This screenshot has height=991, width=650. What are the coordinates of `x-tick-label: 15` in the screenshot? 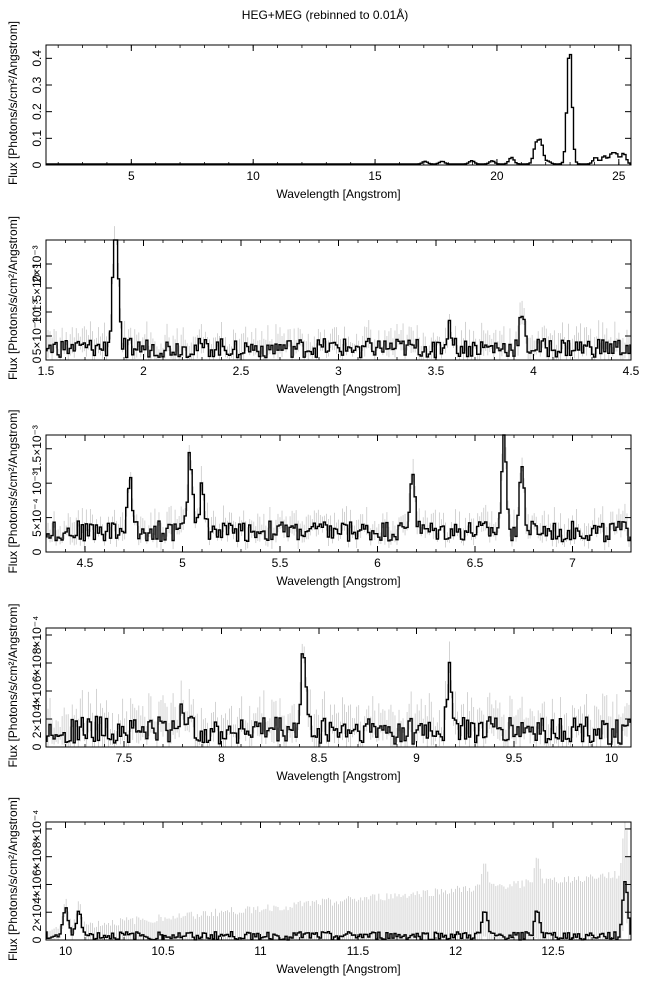 It's located at (375, 176).